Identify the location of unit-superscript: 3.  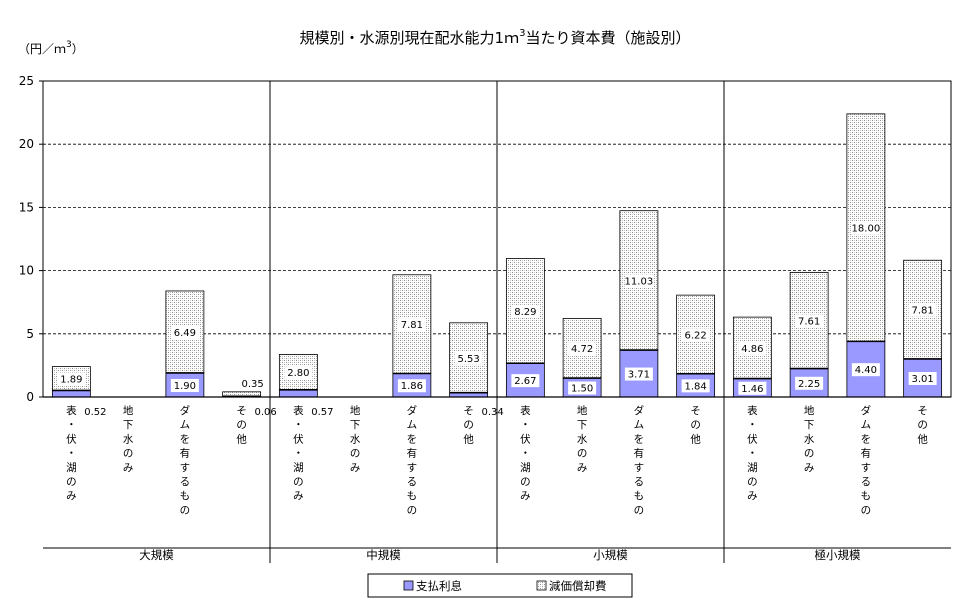
(69, 45).